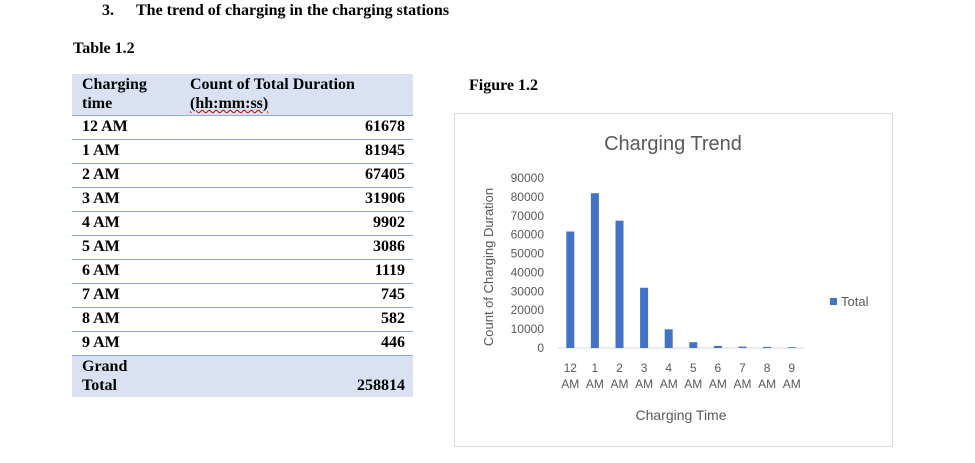 The height and width of the screenshot is (463, 975). I want to click on x-tick-label: 8, so click(767, 368).